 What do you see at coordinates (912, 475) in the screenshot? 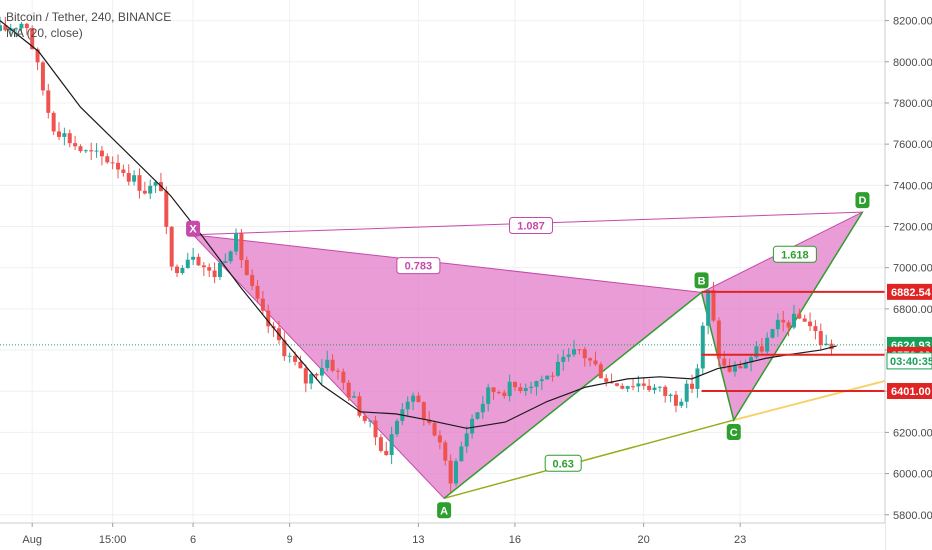
I see `price-tick-label: 6000.00` at bounding box center [912, 475].